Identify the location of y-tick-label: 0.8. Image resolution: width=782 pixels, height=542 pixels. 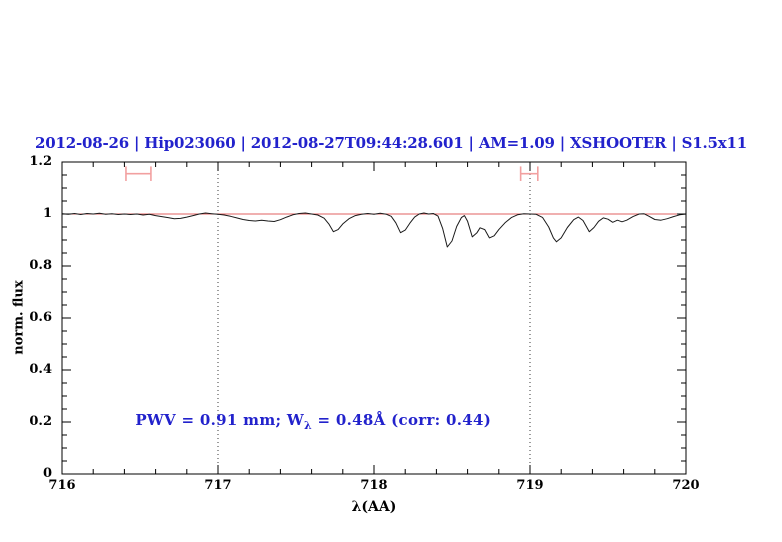
(40, 265).